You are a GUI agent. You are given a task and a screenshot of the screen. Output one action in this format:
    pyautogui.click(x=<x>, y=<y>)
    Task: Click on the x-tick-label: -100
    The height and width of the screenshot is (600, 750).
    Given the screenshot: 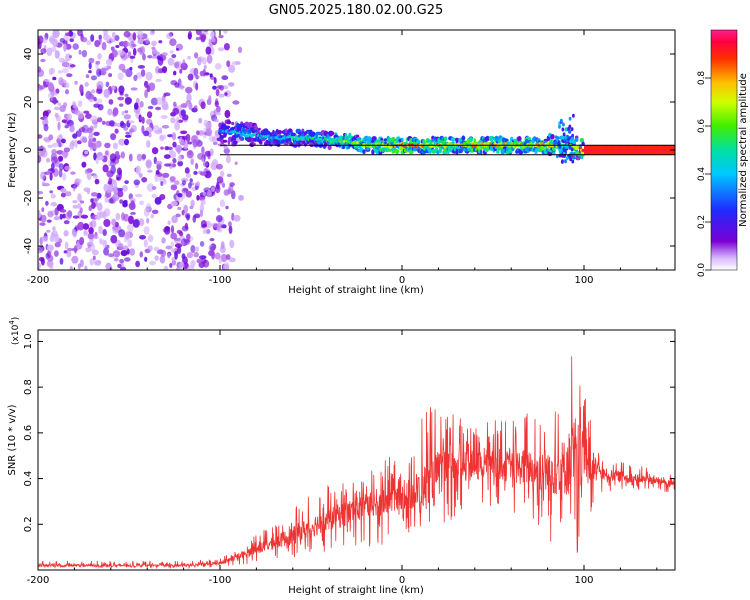 What is the action you would take?
    pyautogui.click(x=220, y=280)
    